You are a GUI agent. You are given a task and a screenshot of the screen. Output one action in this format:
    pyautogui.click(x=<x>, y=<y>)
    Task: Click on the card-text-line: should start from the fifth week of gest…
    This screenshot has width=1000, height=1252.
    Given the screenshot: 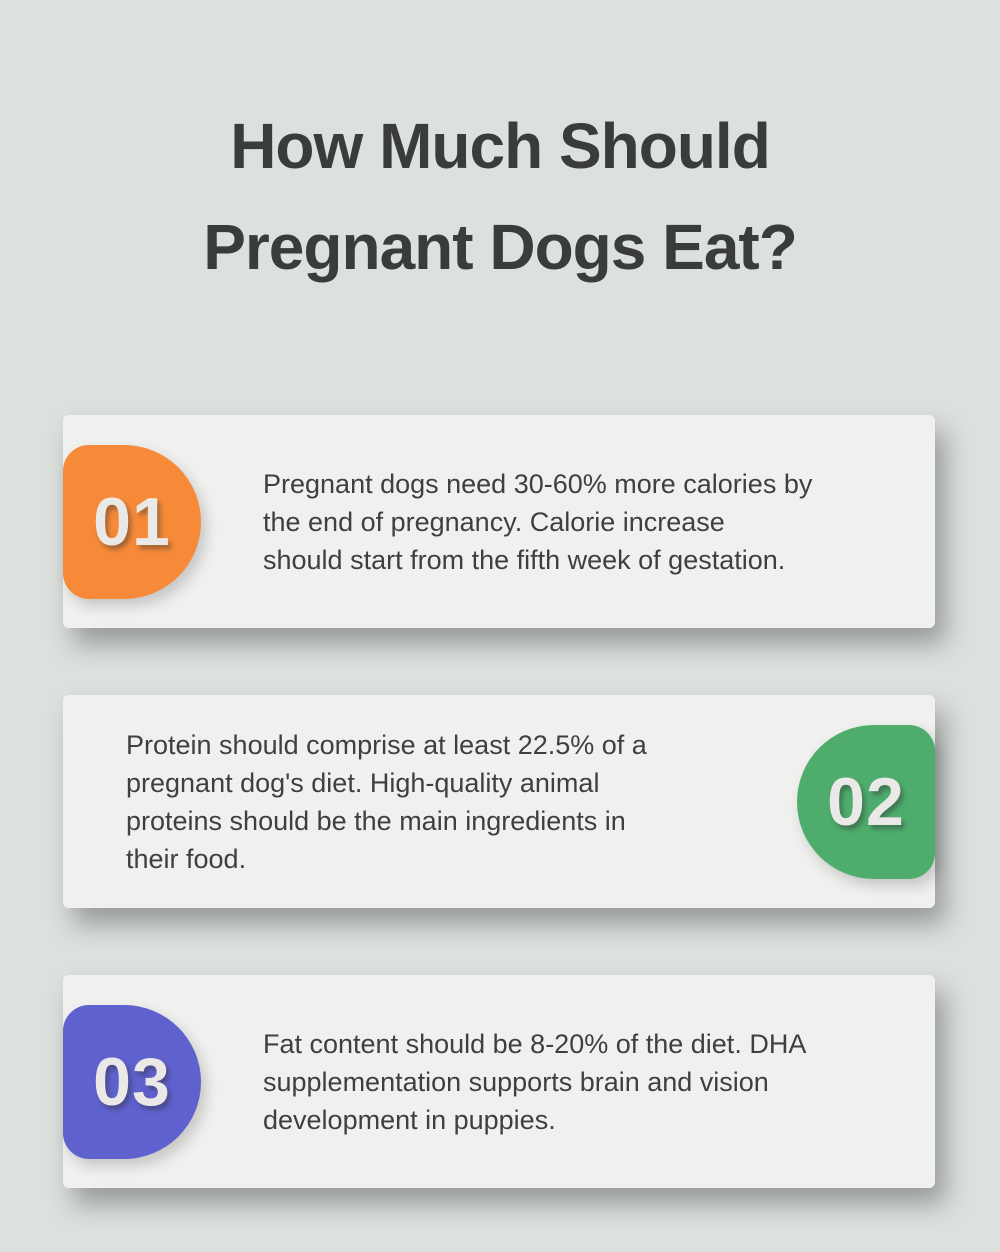 What is the action you would take?
    pyautogui.click(x=524, y=559)
    